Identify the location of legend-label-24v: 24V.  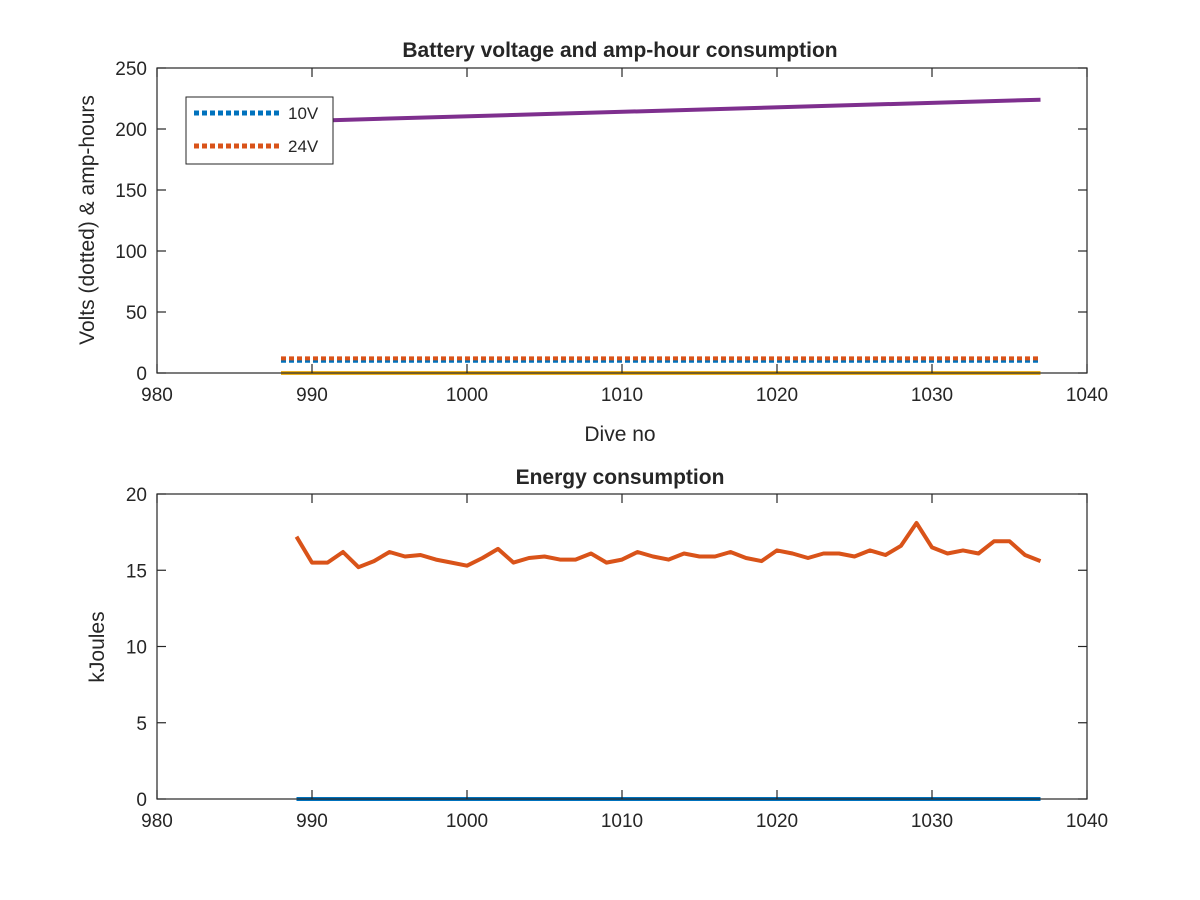
(303, 146).